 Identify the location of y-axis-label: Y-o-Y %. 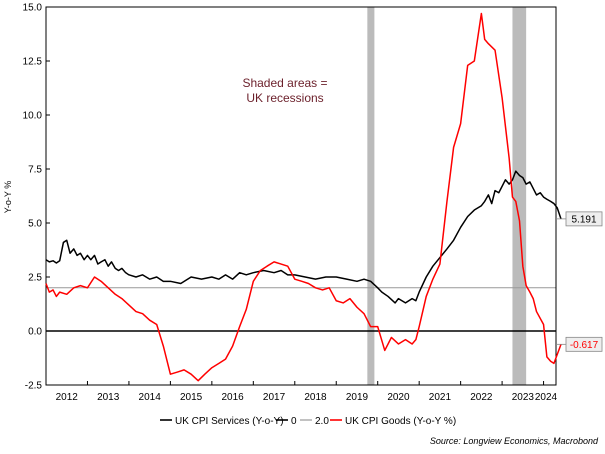
(8, 197).